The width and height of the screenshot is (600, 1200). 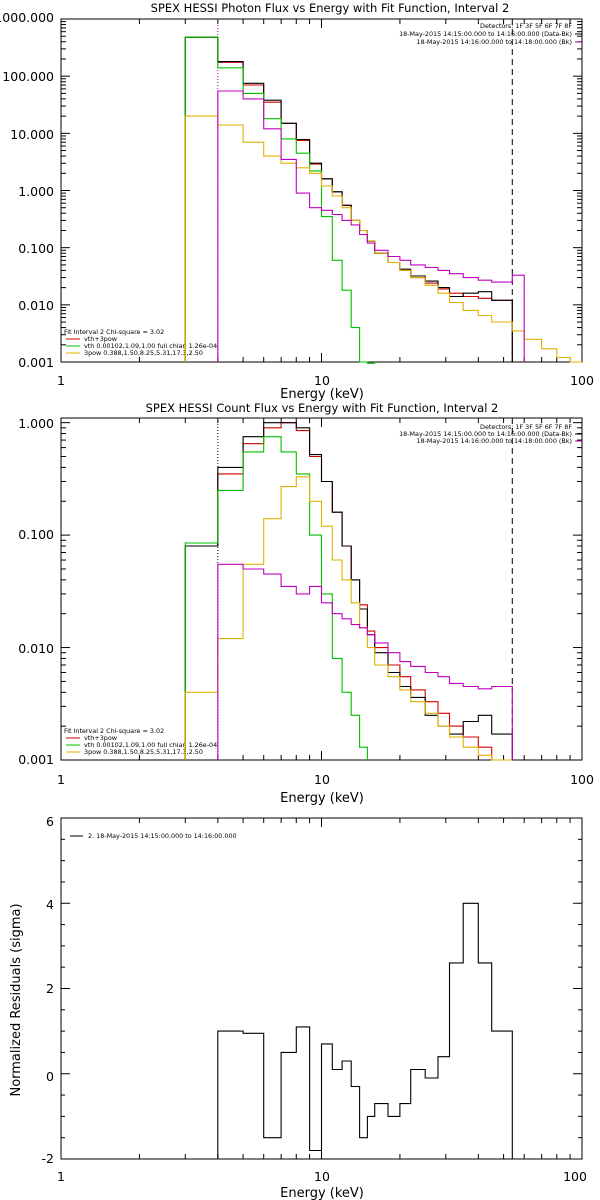 What do you see at coordinates (36, 648) in the screenshot?
I see `count-y-tick-label: 0.010` at bounding box center [36, 648].